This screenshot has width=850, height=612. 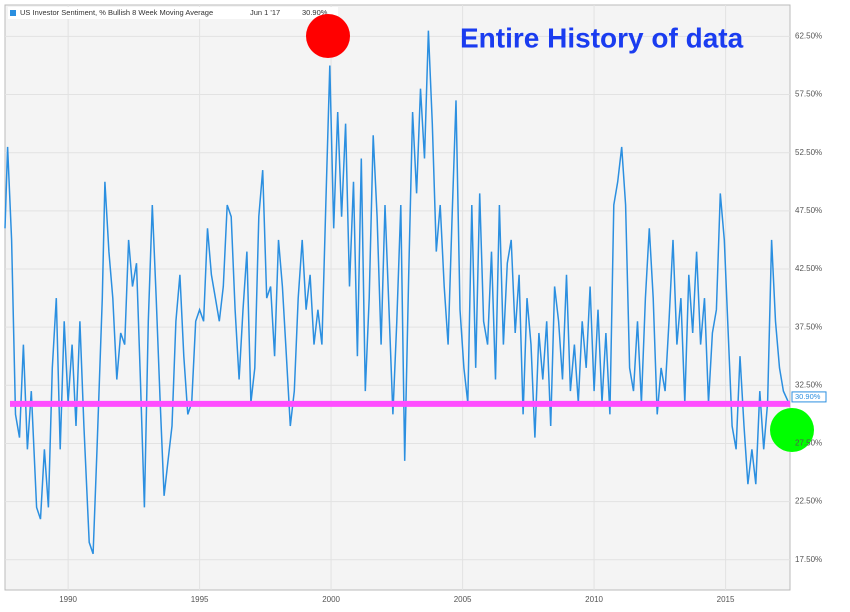 What do you see at coordinates (68, 599) in the screenshot?
I see `x-tick-label: 1990` at bounding box center [68, 599].